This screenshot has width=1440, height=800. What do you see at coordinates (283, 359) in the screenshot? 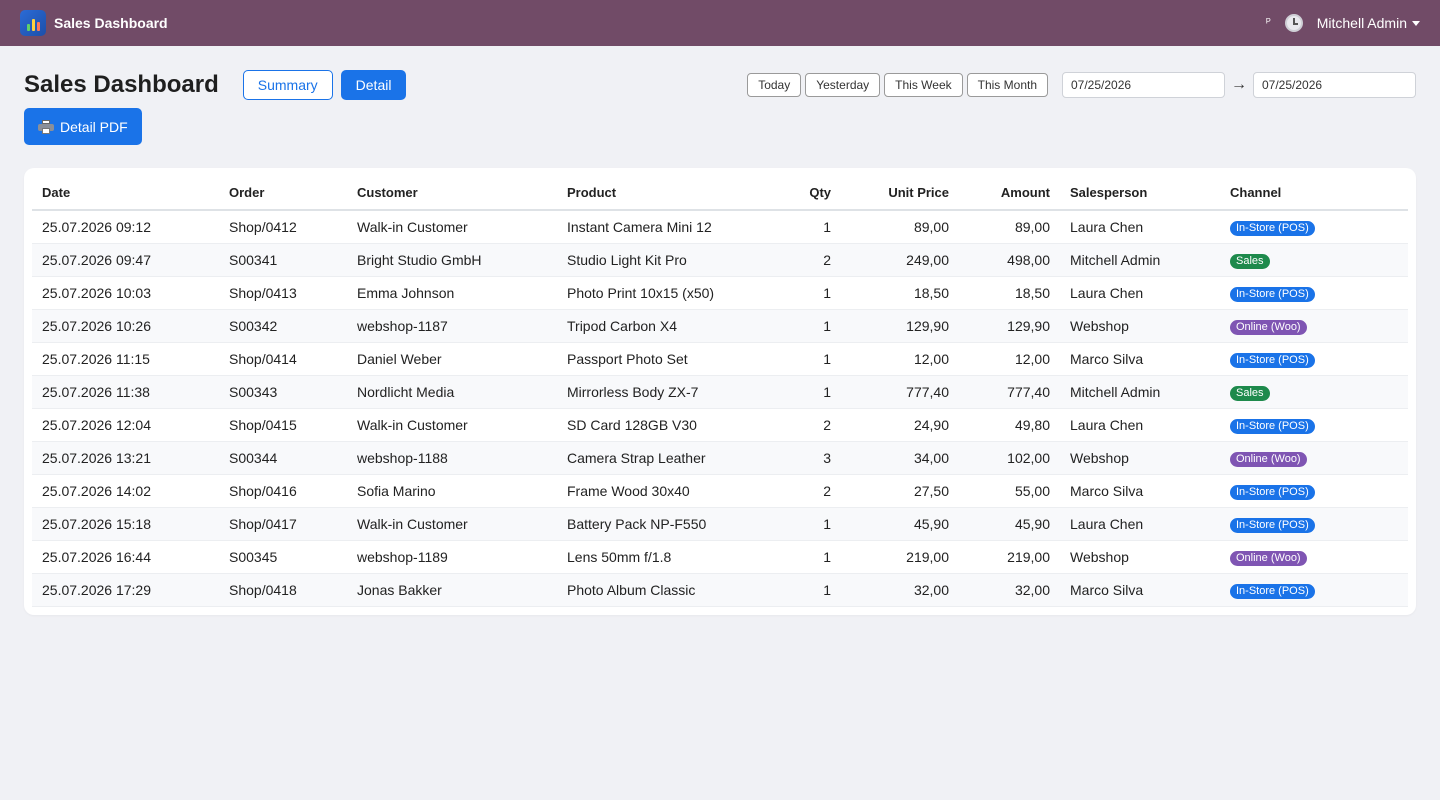
I see `order-cell: Shop/0414` at bounding box center [283, 359].